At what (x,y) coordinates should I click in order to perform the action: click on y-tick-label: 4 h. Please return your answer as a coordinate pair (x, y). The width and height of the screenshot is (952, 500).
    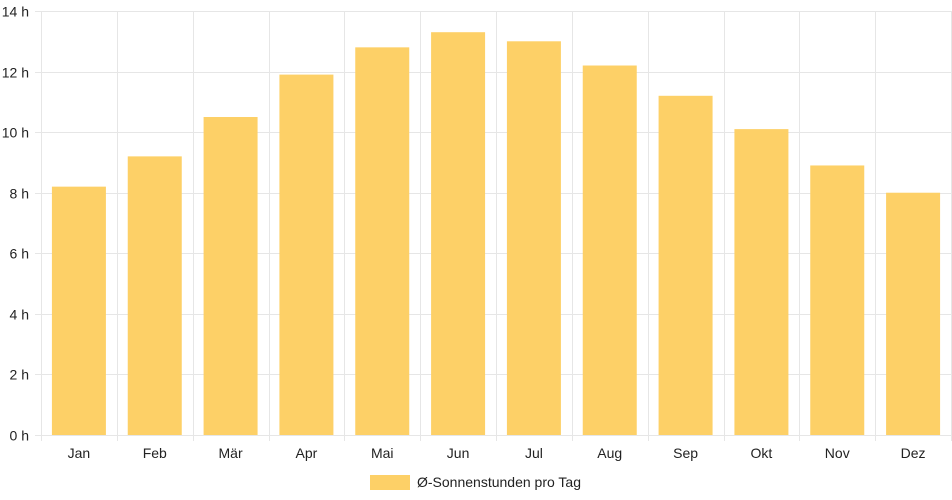
    Looking at the image, I should click on (19, 315).